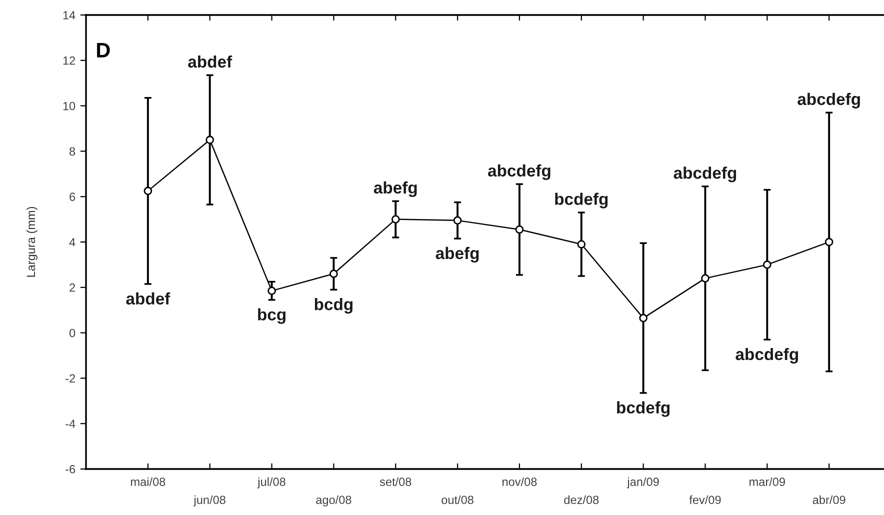 The image size is (884, 515). What do you see at coordinates (32, 241) in the screenshot?
I see `y-axis-title: Largura (mm)` at bounding box center [32, 241].